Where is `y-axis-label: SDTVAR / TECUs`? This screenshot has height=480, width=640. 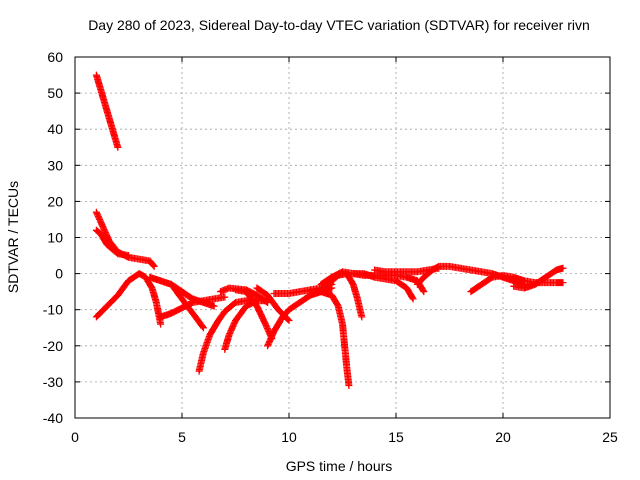
y-axis-label: SDTVAR / TECUs is located at coordinates (13, 237).